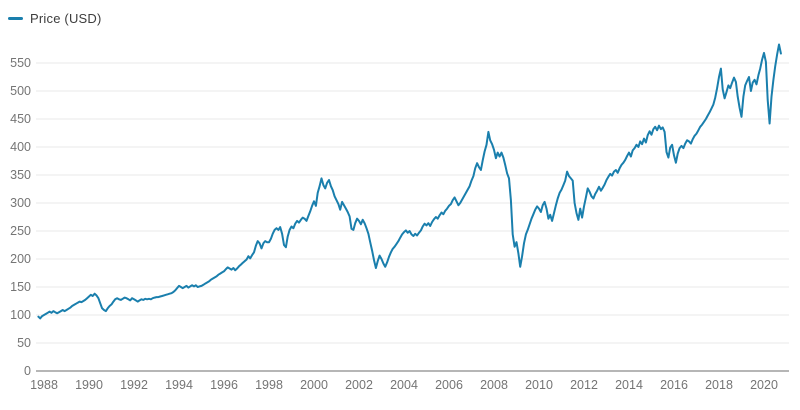 This screenshot has height=410, width=800. I want to click on legend-label: Price (USD), so click(66, 18).